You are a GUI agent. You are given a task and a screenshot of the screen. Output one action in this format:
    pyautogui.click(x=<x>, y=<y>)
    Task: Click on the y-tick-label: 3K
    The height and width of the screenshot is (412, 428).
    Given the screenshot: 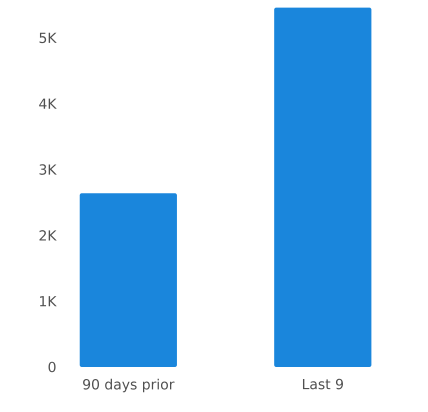 What is the action you would take?
    pyautogui.click(x=48, y=169)
    